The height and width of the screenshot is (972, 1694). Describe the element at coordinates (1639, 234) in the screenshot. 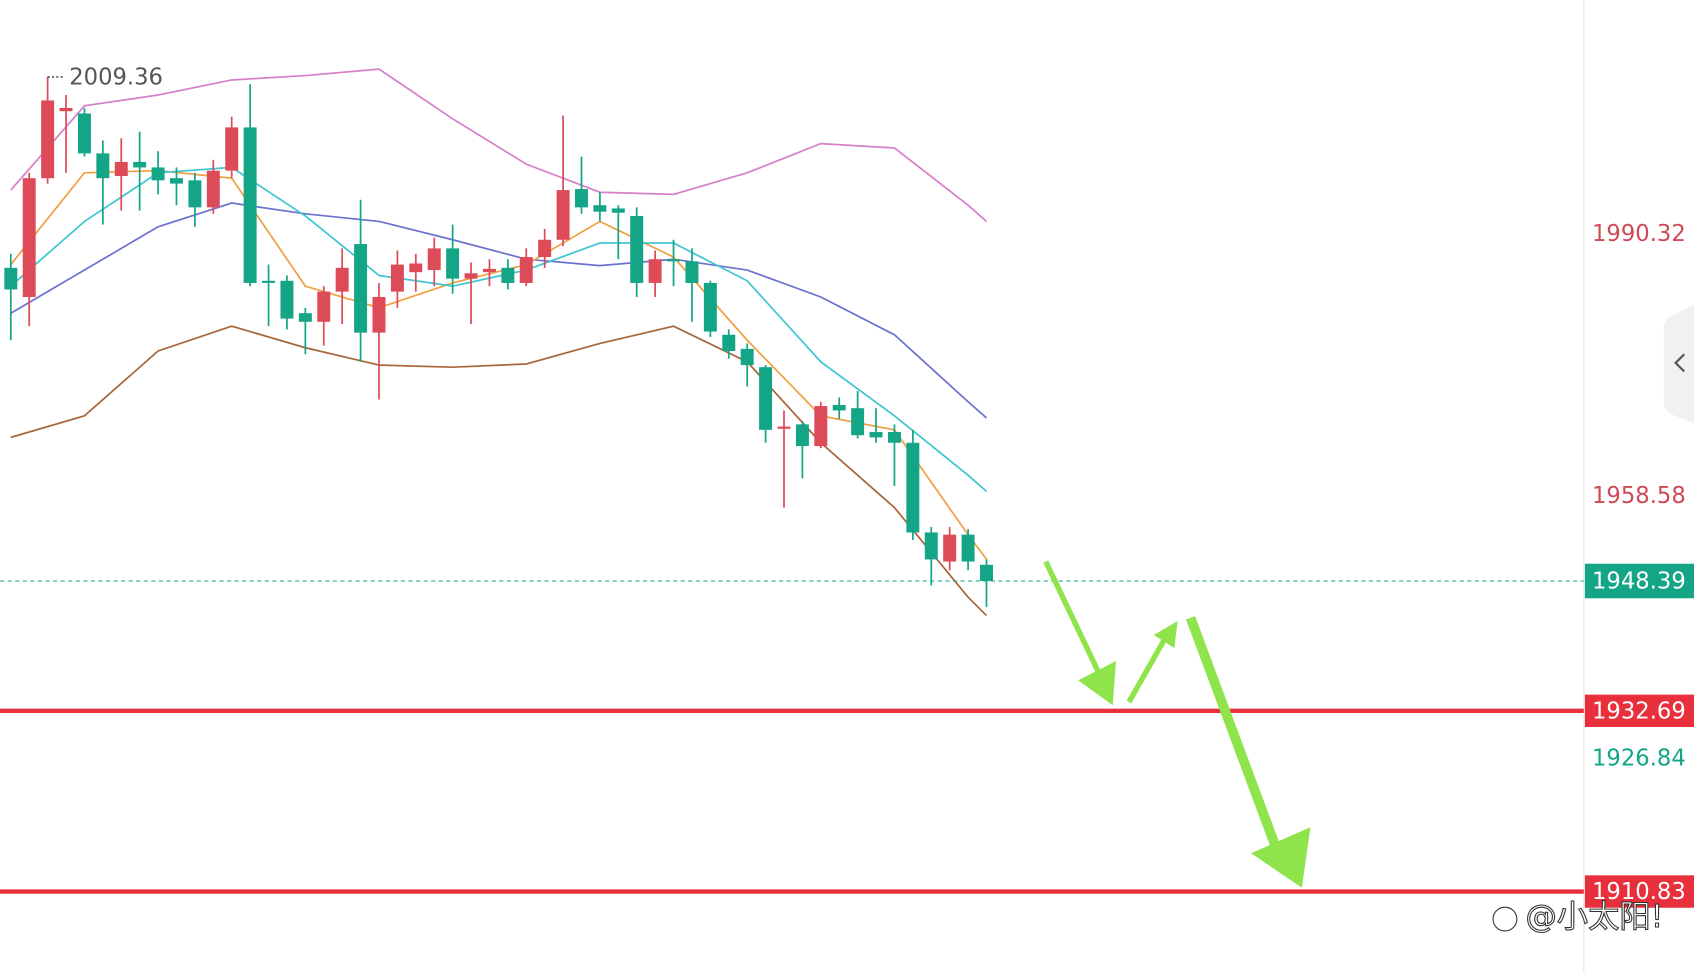

I see `y-tick-label: 1990.32` at that location.